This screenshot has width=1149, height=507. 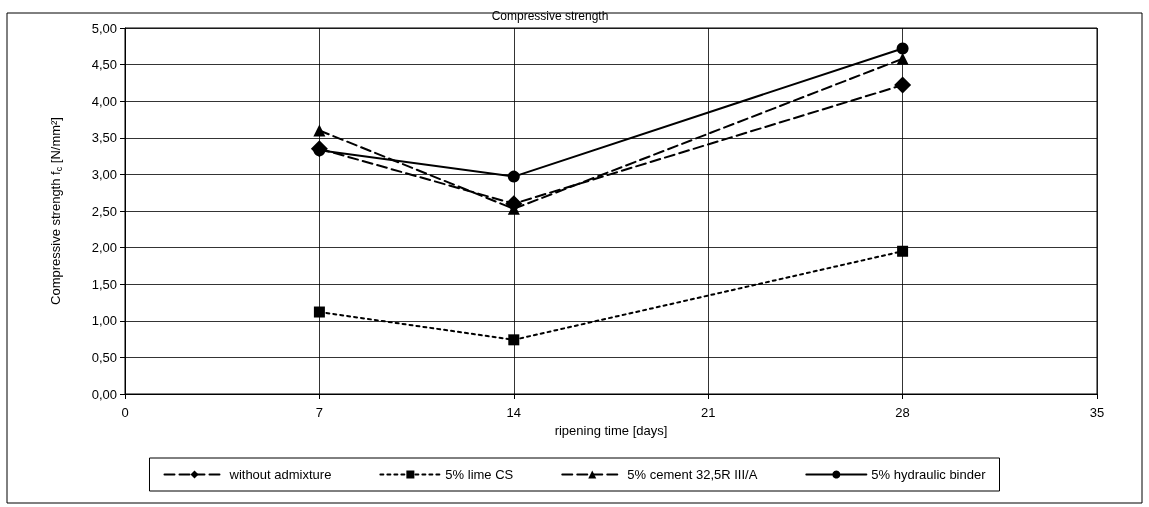 What do you see at coordinates (479, 474) in the screenshot?
I see `legend-label: 5% lime CS` at bounding box center [479, 474].